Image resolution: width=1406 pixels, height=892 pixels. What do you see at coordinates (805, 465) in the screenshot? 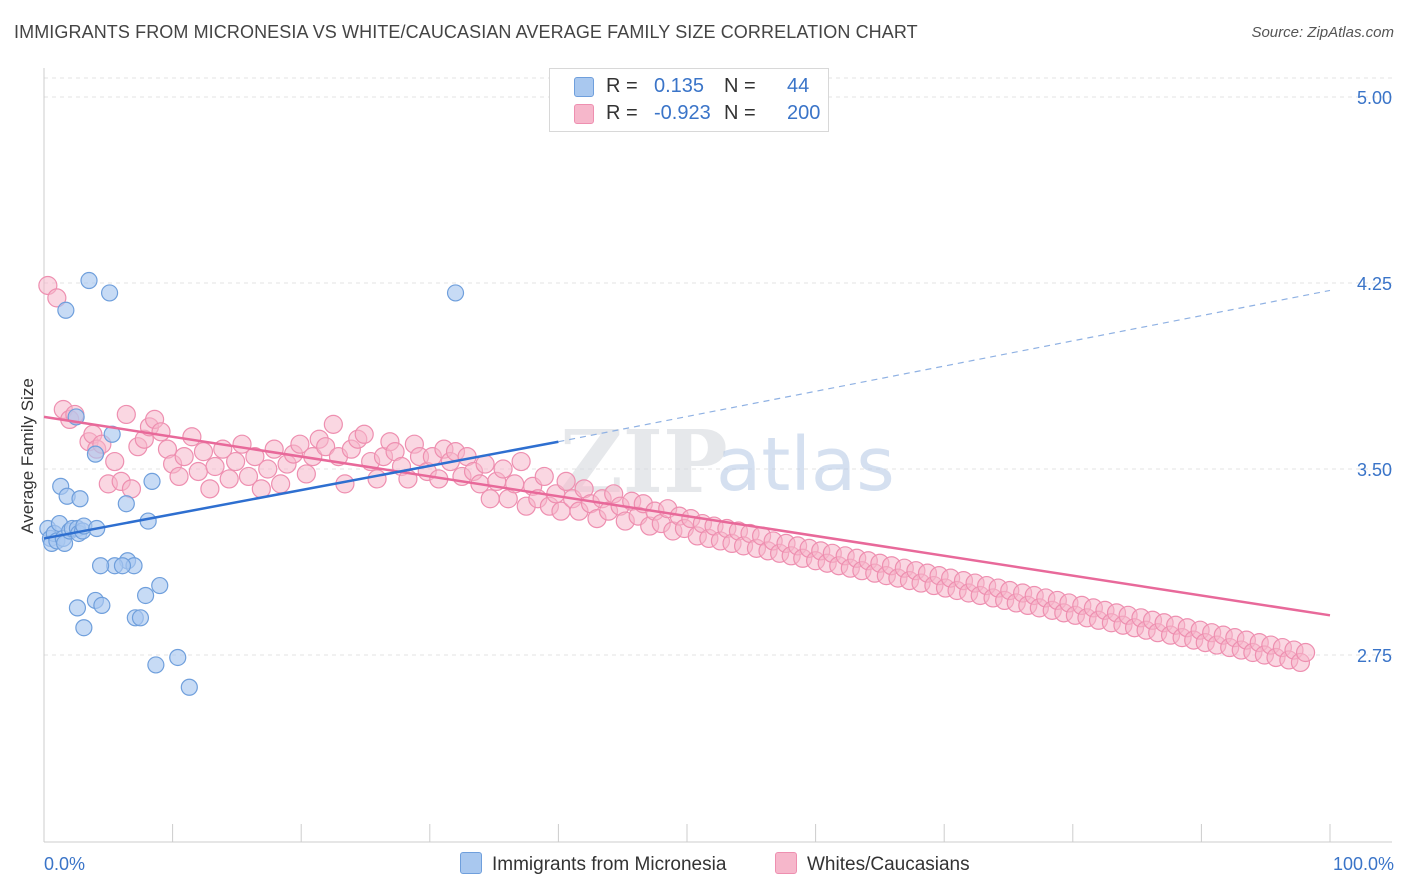
I see `watermark-atlas: atlas` at bounding box center [805, 465].